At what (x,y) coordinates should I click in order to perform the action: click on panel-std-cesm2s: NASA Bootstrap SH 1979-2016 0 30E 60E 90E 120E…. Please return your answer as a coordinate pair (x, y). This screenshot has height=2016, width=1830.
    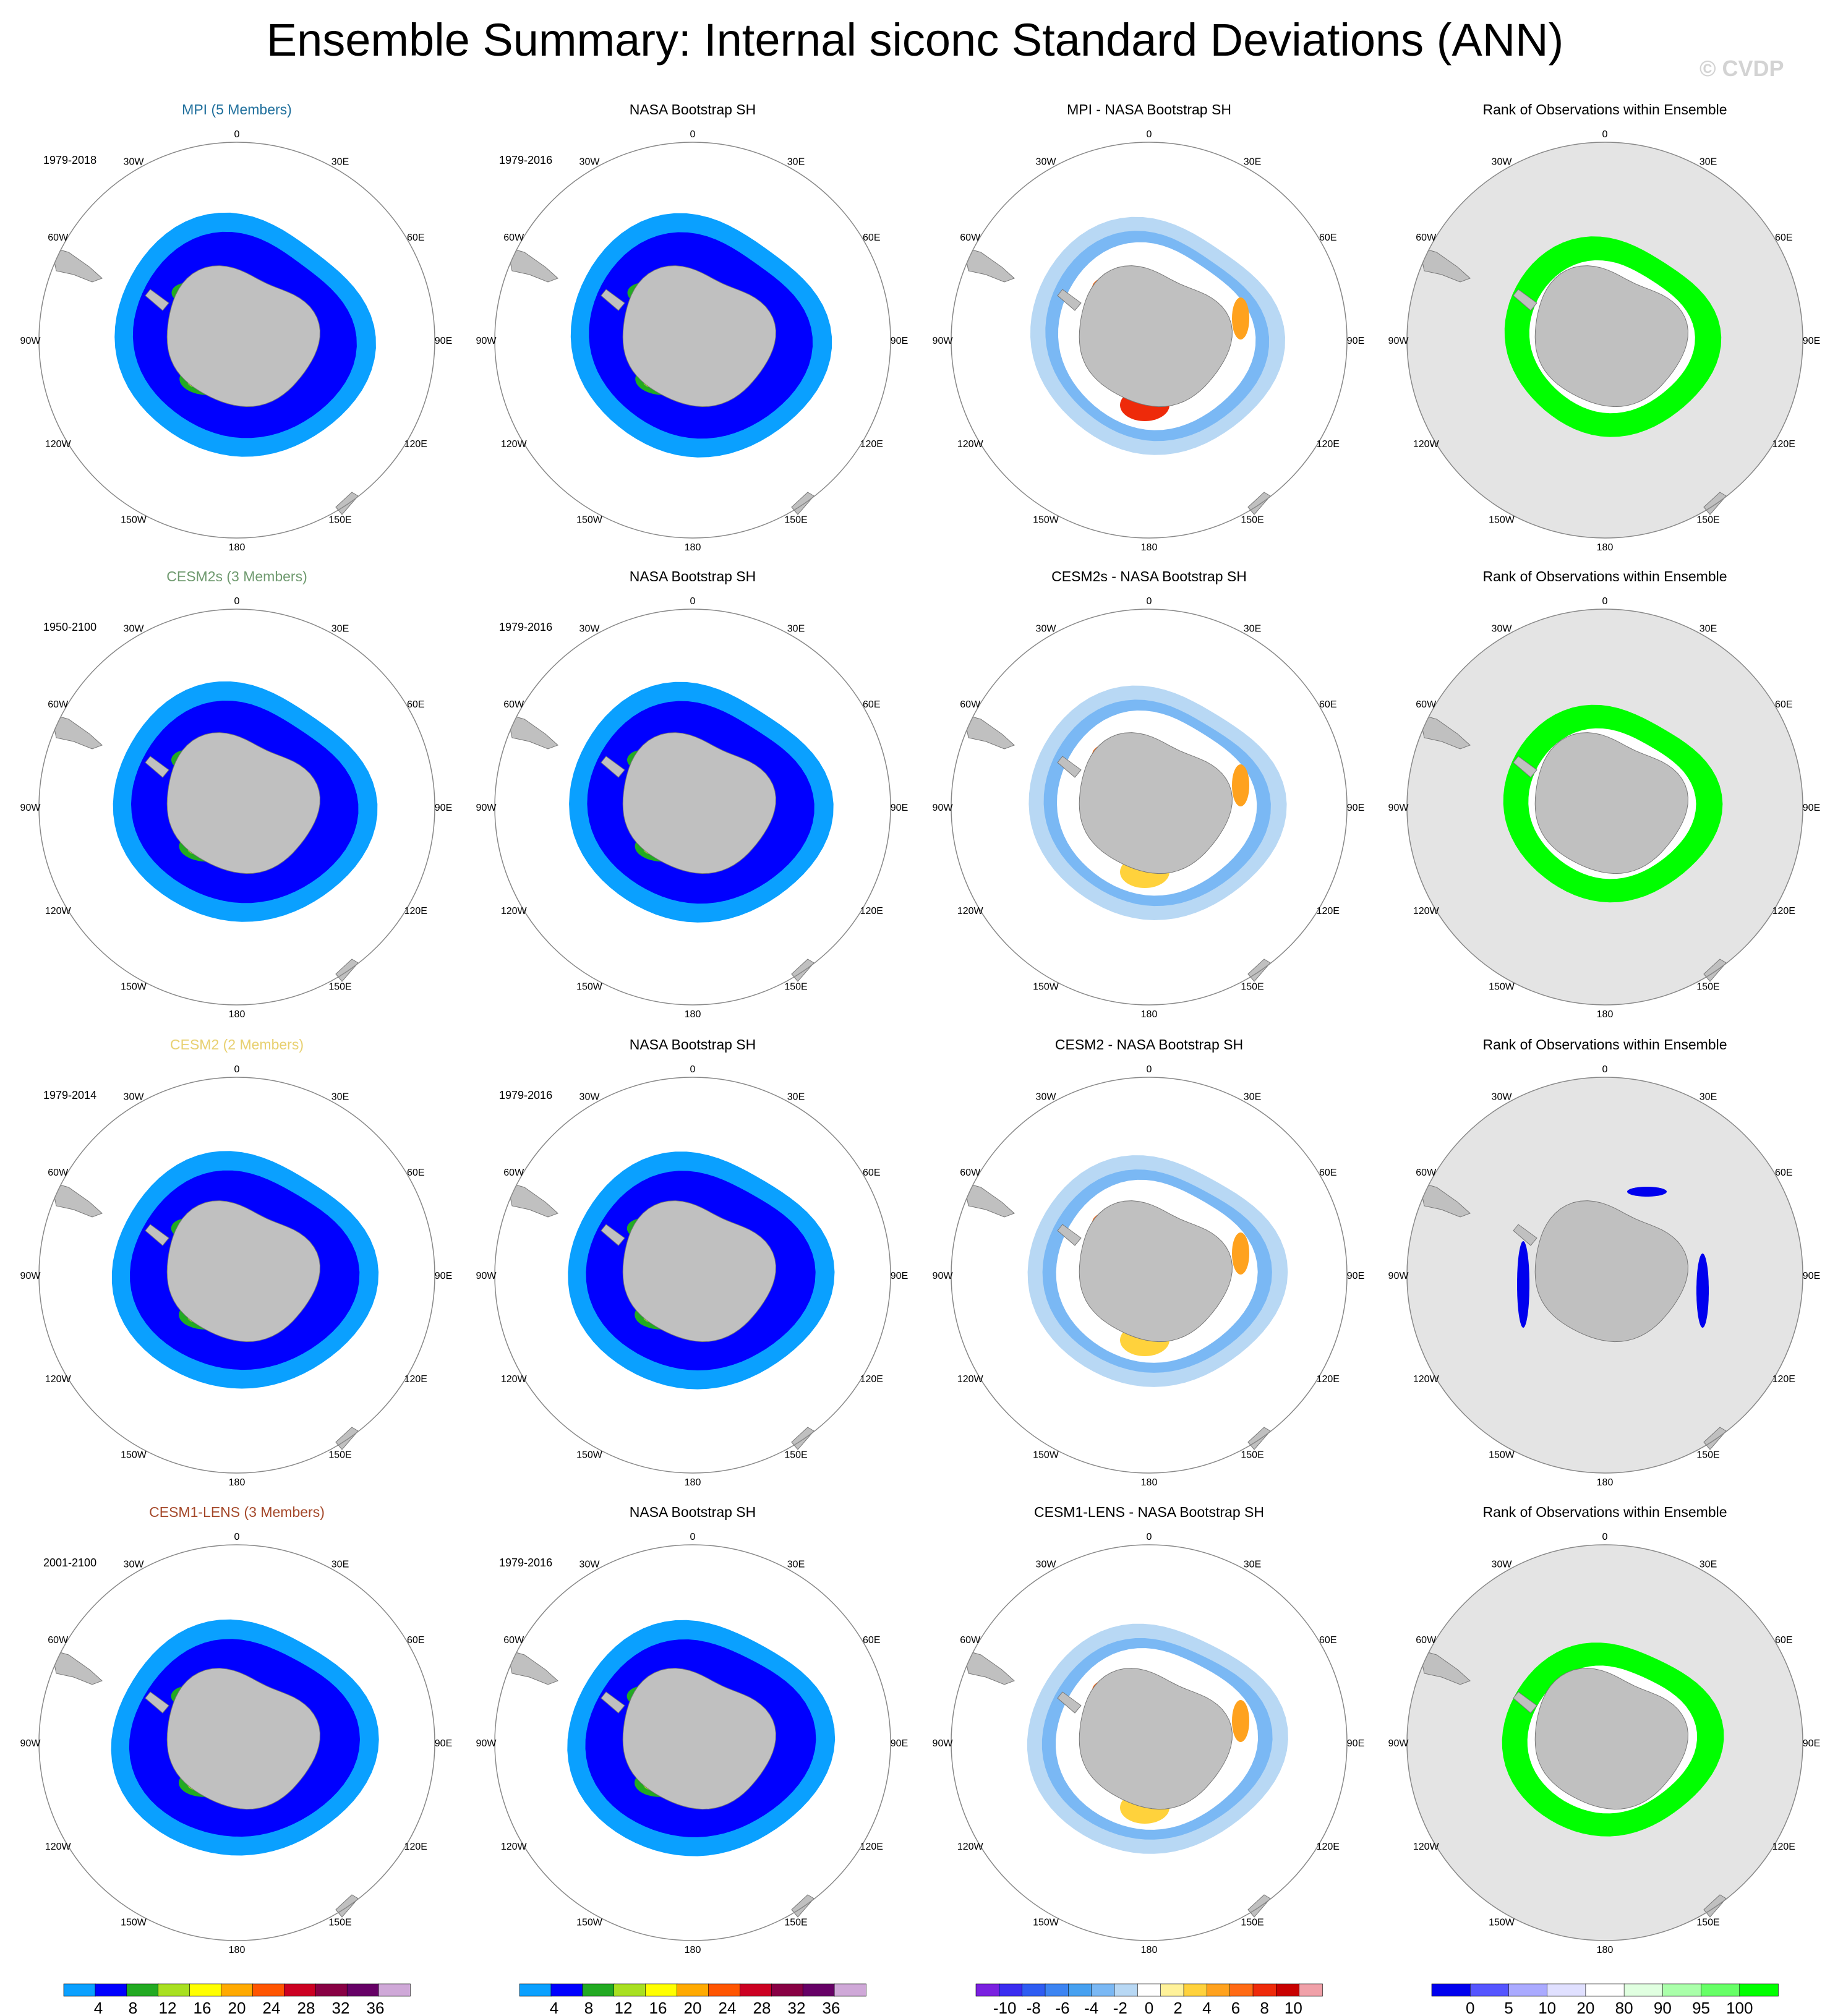
    Looking at the image, I should click on (692, 794).